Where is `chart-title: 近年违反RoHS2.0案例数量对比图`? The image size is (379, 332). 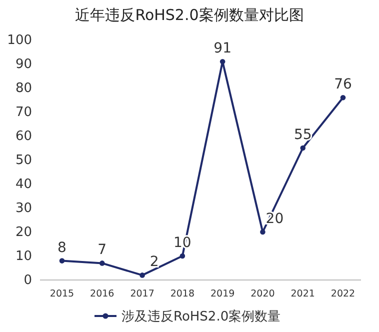 chart-title: 近年违反RoHS2.0案例数量对比图 is located at coordinates (189, 15).